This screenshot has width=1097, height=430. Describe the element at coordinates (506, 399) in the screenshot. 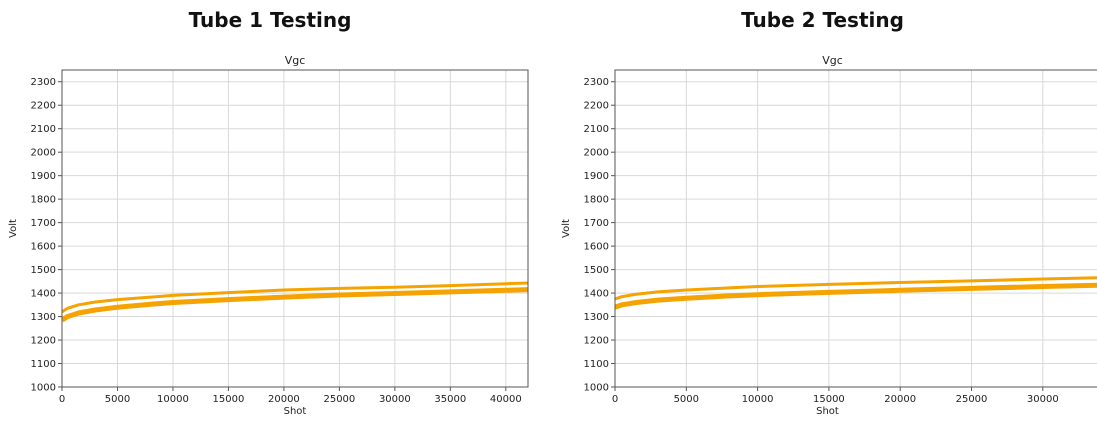

I see `x-tick-label: 40000` at that location.